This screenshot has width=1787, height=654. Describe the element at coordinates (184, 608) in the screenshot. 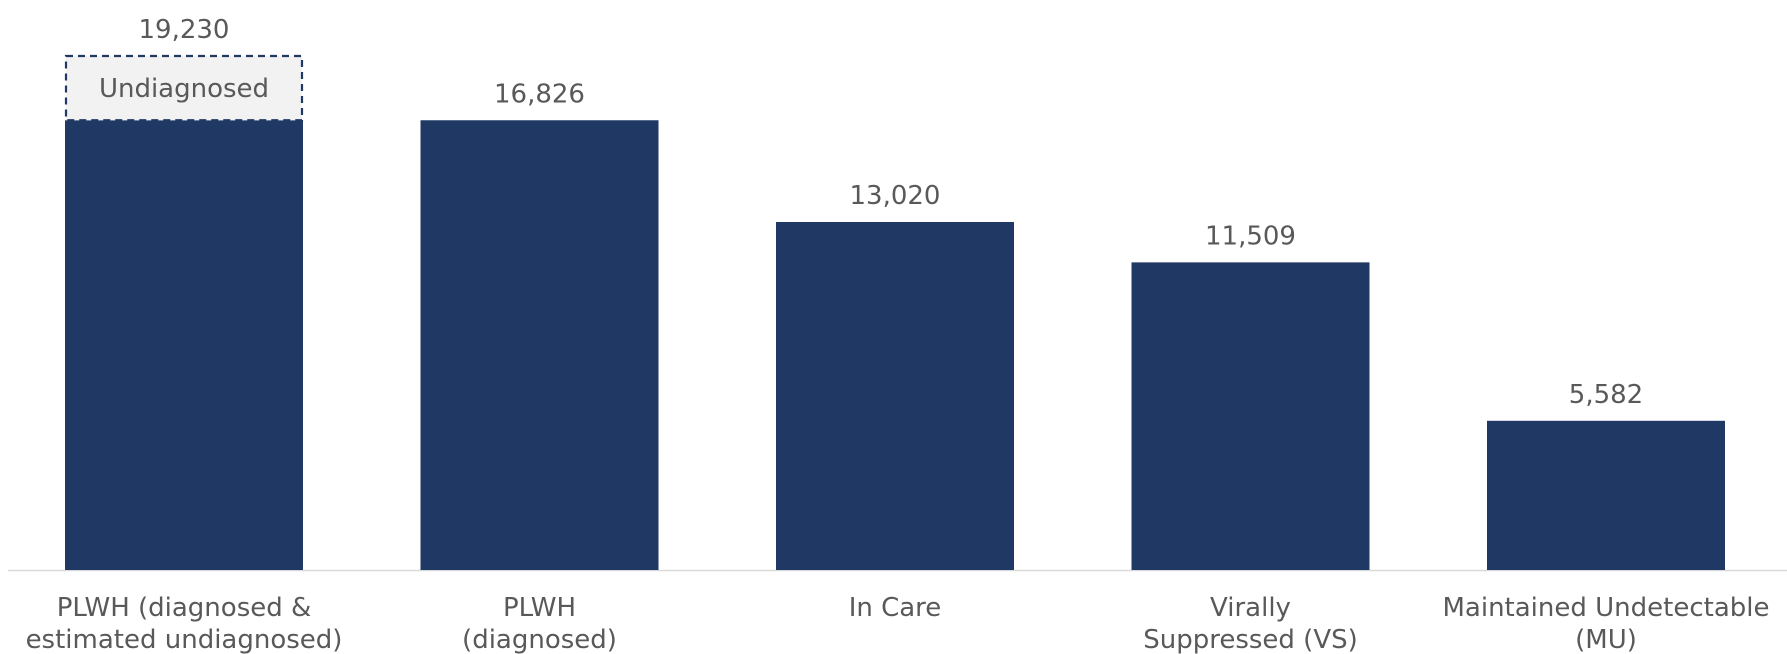

I see `category-tick-label: PLWH (diagnosed &` at that location.